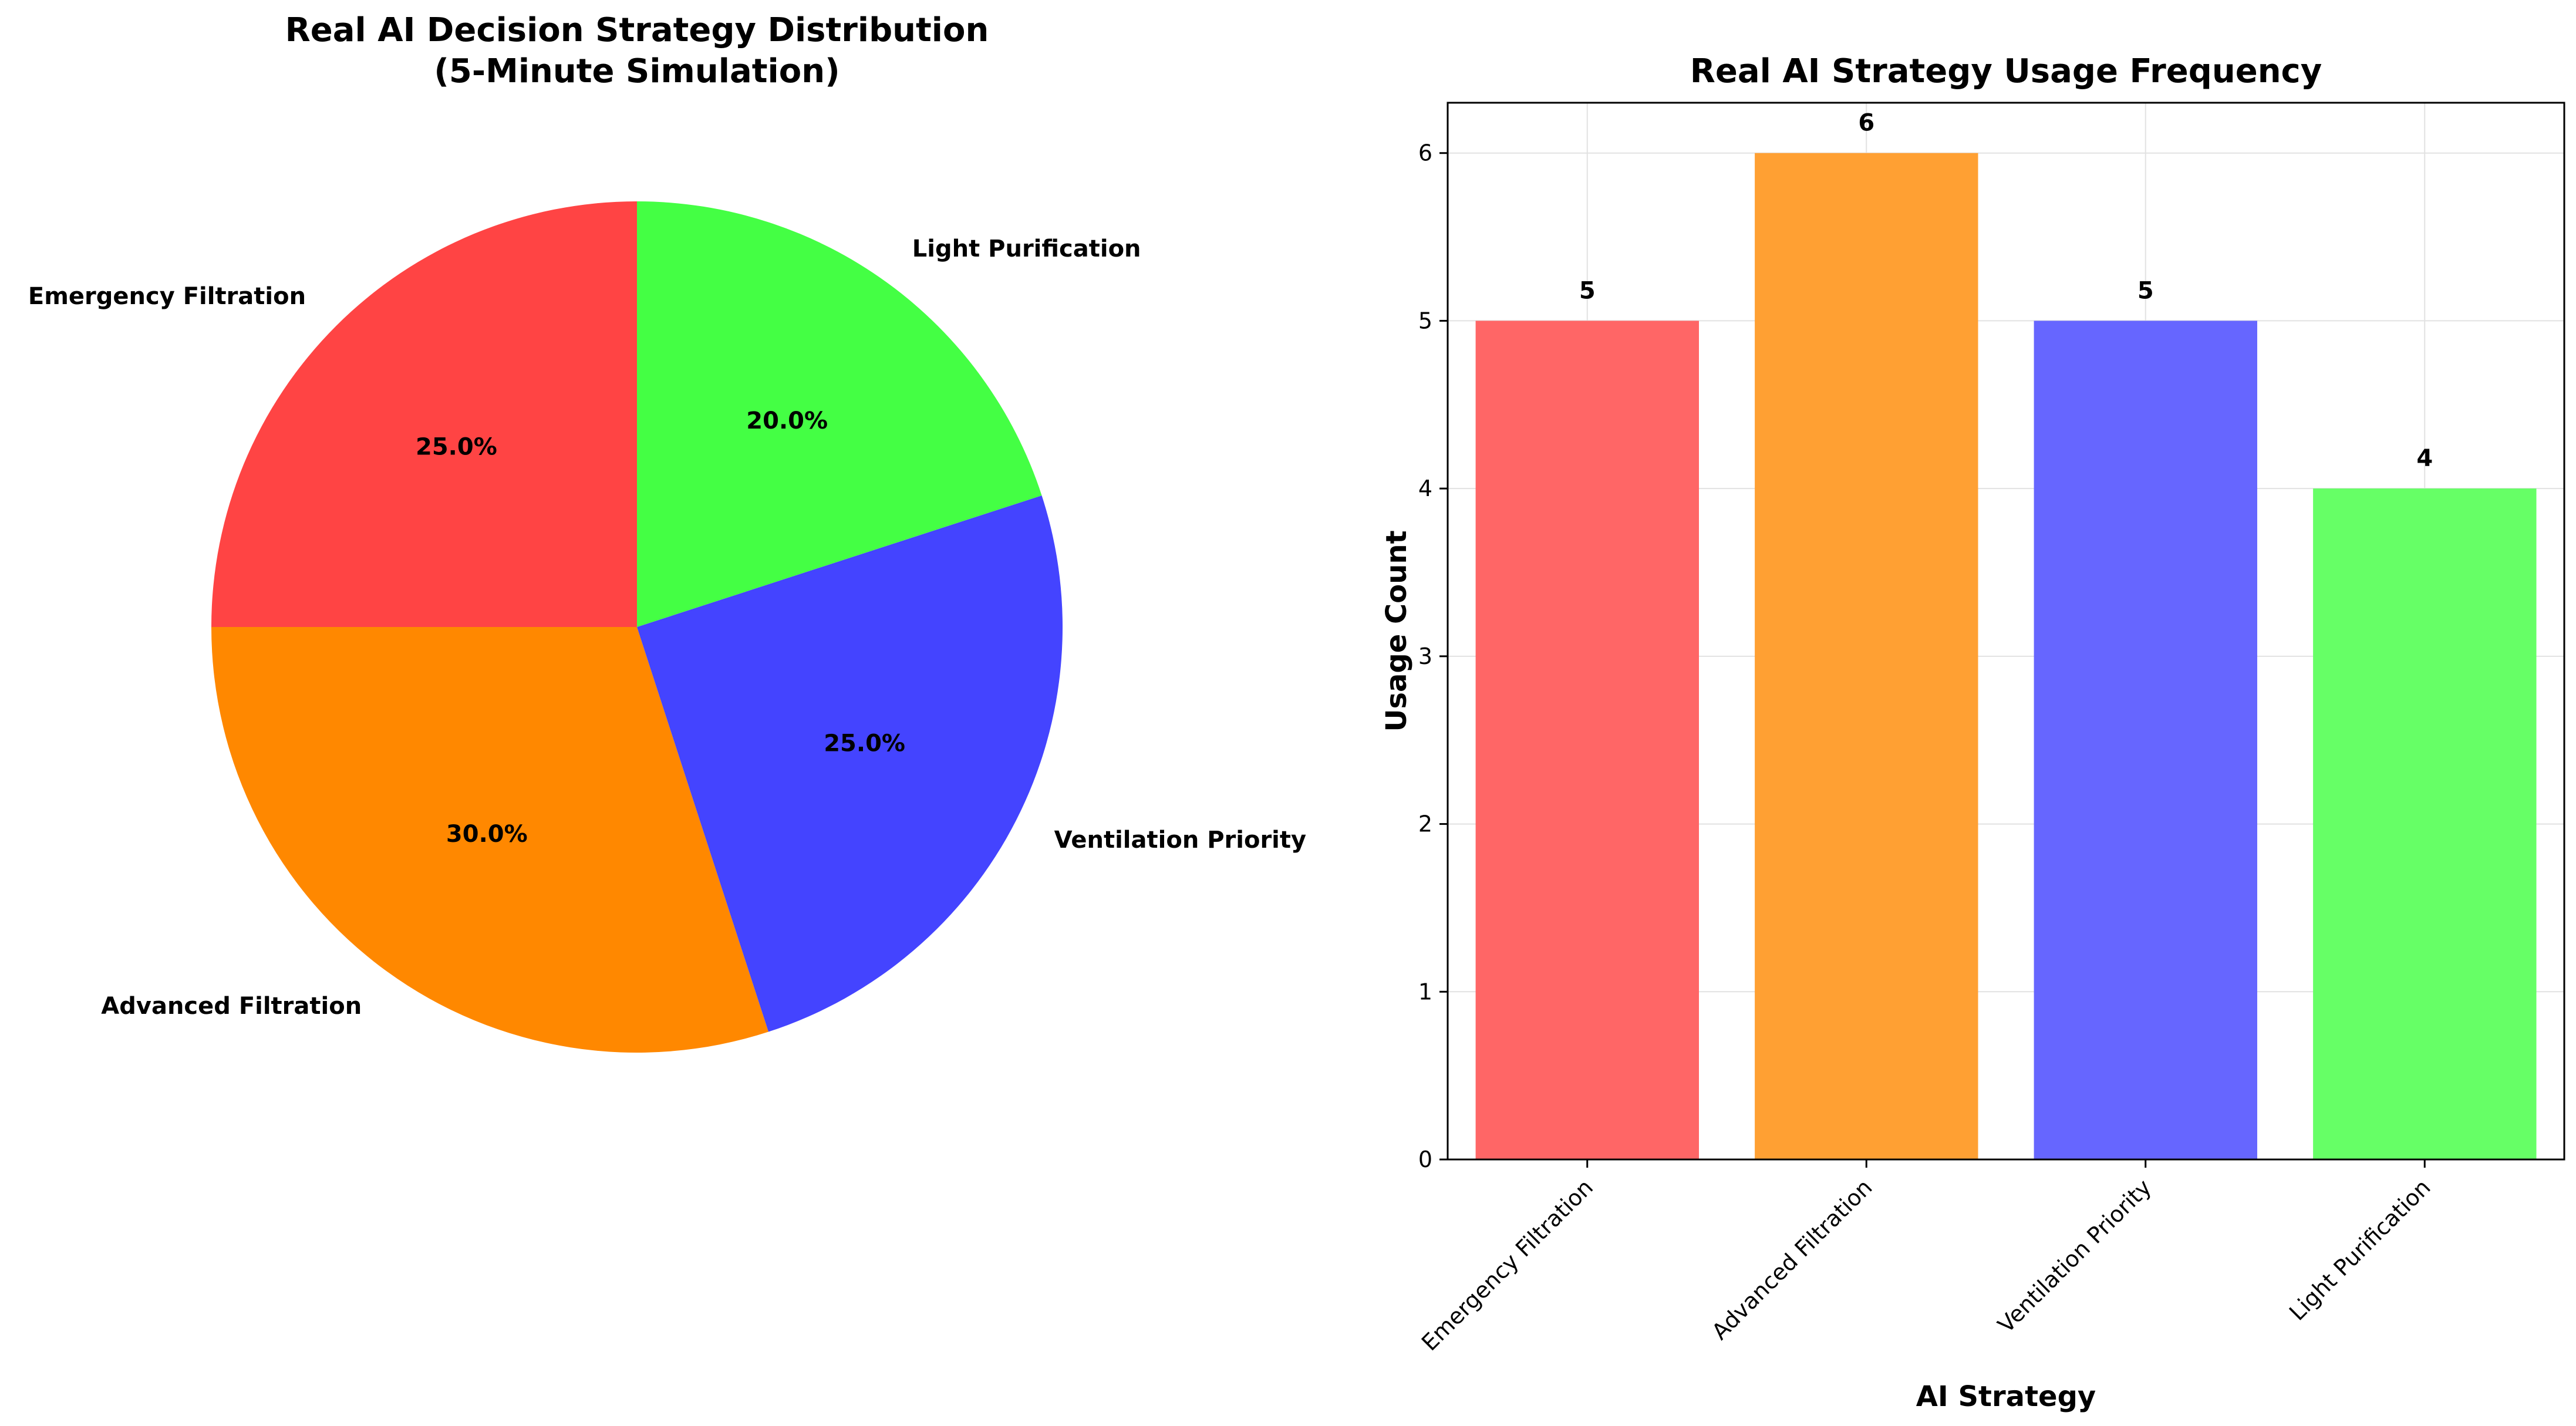  Describe the element at coordinates (1425, 320) in the screenshot. I see `y-tick-label: 5` at that location.